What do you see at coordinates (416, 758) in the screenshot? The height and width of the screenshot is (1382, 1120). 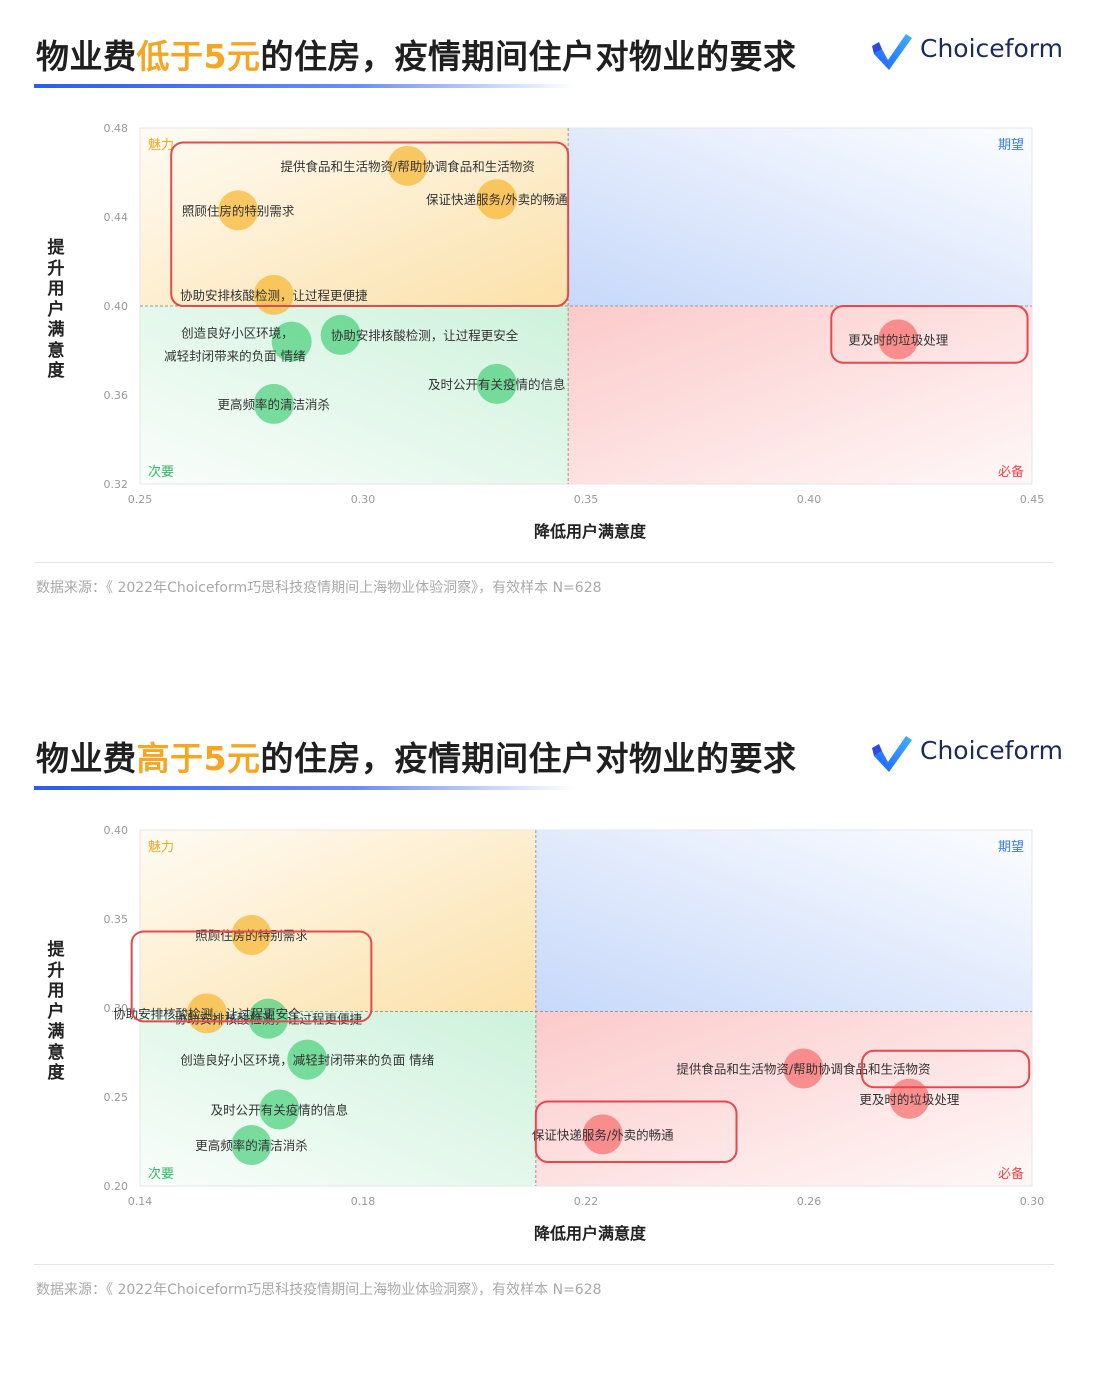 I see `panel-title: 物业费高于5元的住房，疫情期间住户对物业的要求` at bounding box center [416, 758].